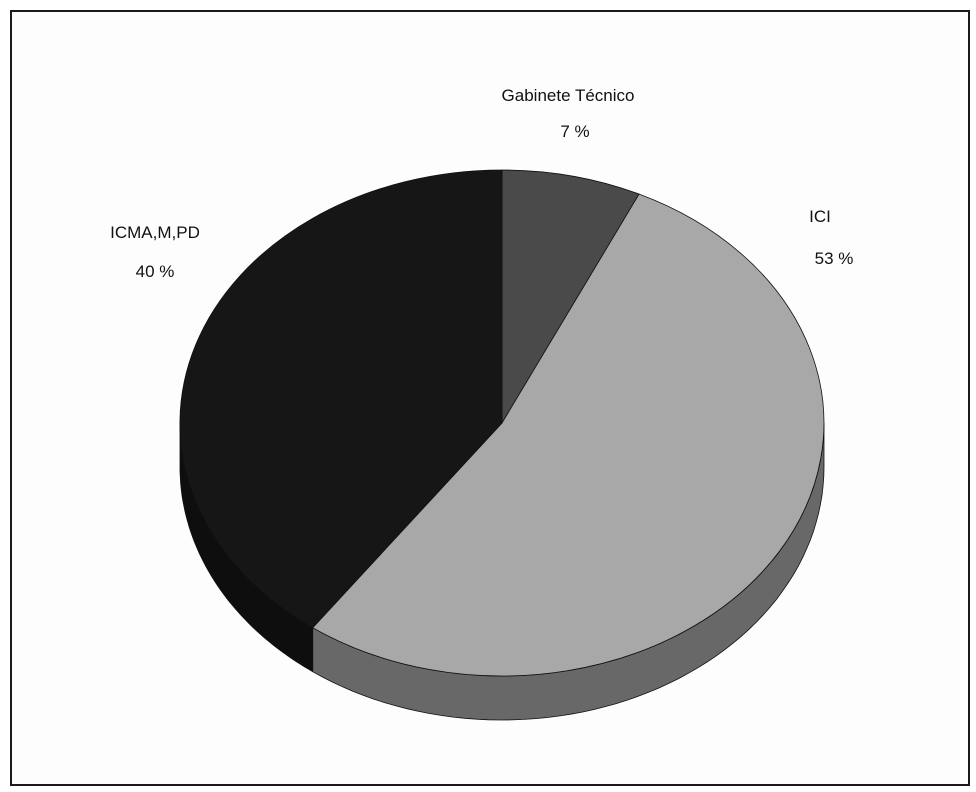 This screenshot has height=792, width=976. What do you see at coordinates (820, 216) in the screenshot?
I see `slice-label-ici: ICI` at bounding box center [820, 216].